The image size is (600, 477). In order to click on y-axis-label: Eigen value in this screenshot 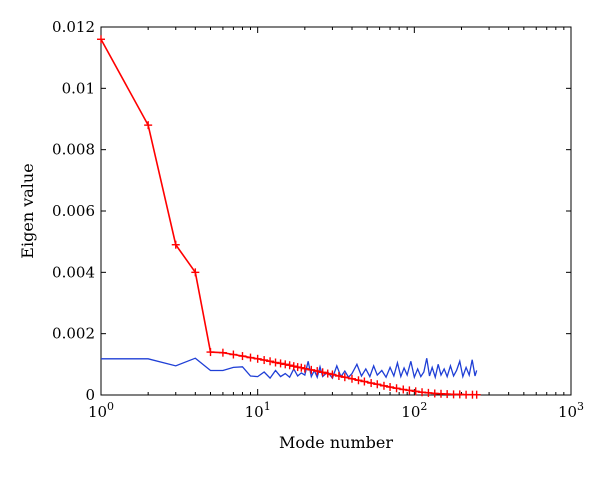, I will do `click(27, 210)`.